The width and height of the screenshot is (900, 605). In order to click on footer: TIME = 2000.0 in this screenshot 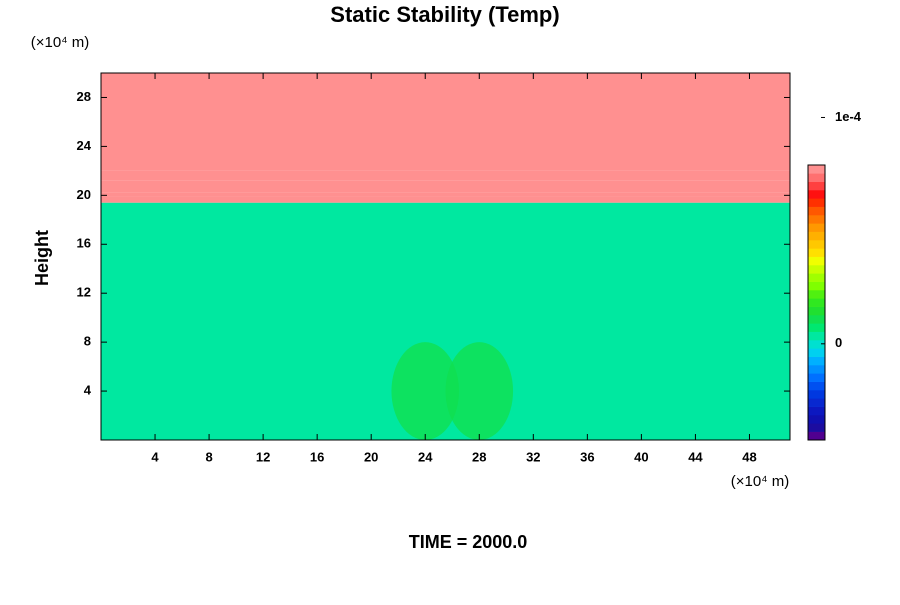, I will do `click(468, 542)`.